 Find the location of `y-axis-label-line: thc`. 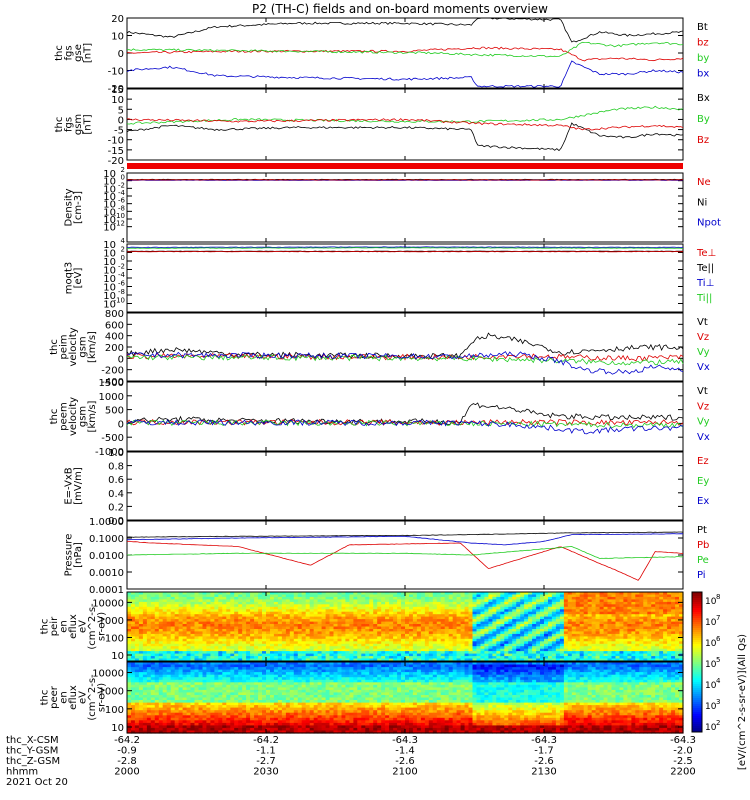

y-axis-label-line: thc is located at coordinates (54, 347).